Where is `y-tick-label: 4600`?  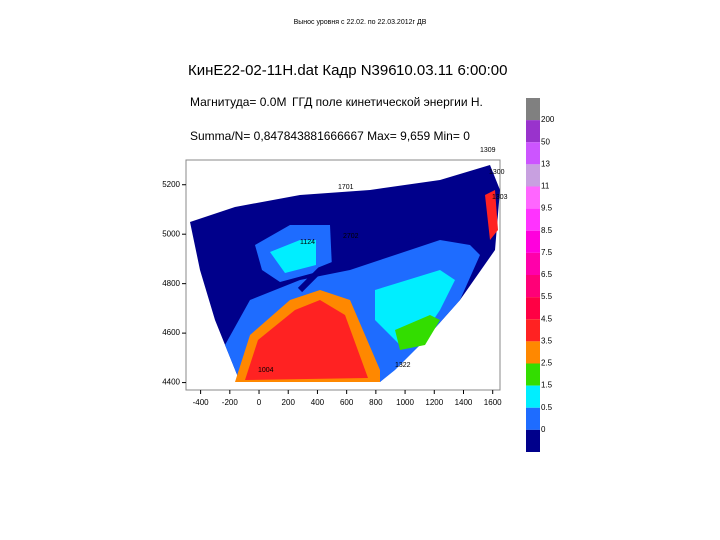
y-tick-label: 4600 is located at coordinates (171, 332).